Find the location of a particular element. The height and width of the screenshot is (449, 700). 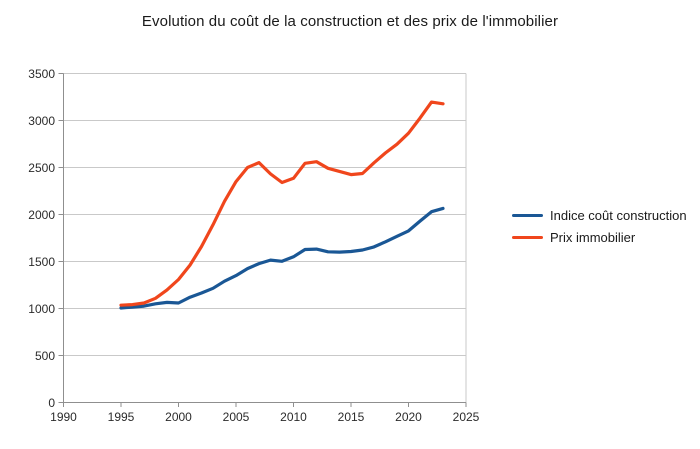

series-line-indice-co-t-construction is located at coordinates (282, 258).